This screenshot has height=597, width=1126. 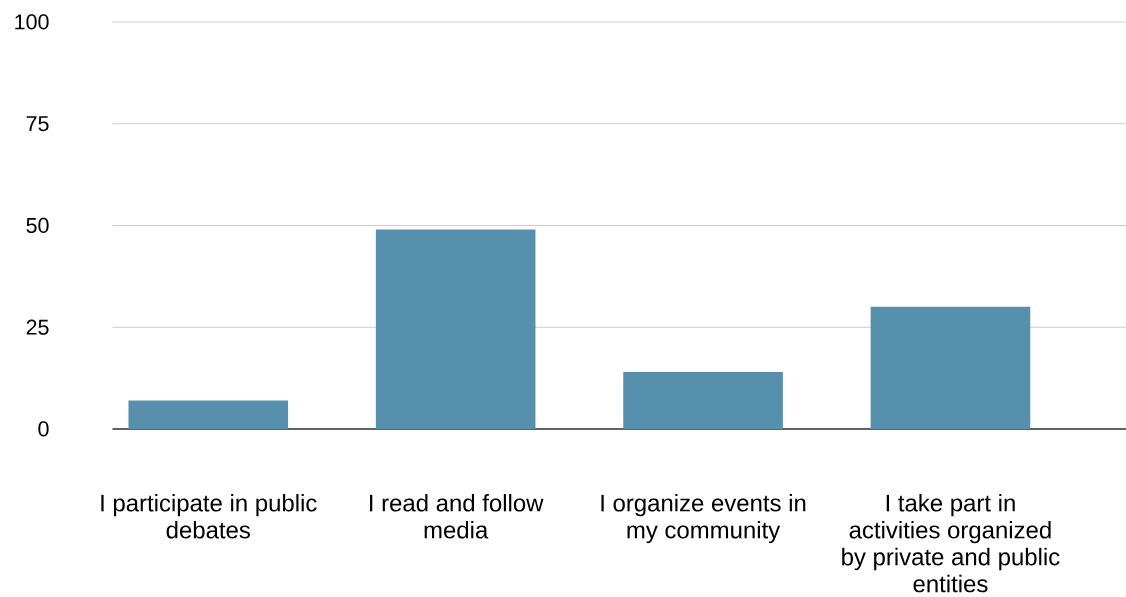 I want to click on y-tick-label: 75, so click(x=37, y=124).